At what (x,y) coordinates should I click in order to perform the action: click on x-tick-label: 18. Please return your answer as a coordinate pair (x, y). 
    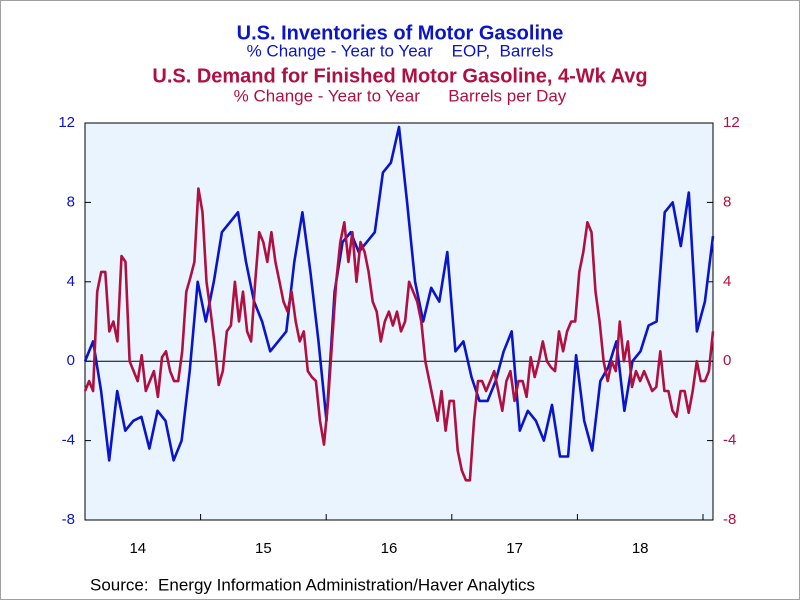
    Looking at the image, I should click on (640, 548).